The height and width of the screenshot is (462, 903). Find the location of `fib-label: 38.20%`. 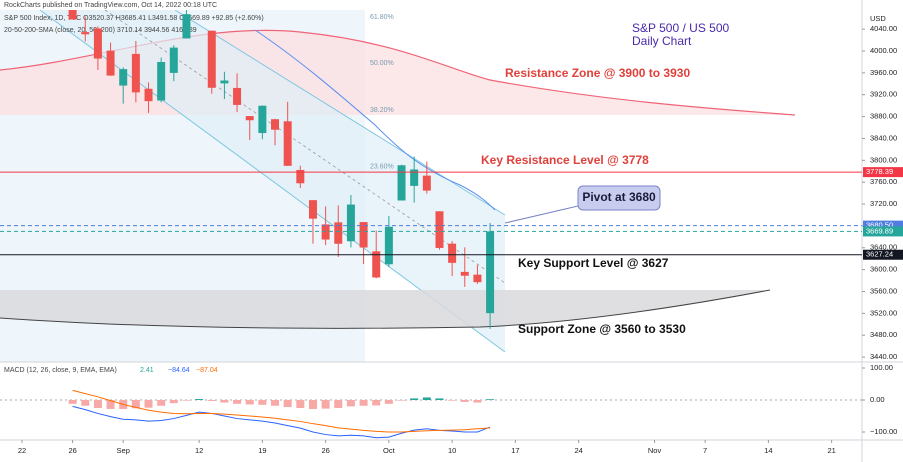

fib-label: 38.20% is located at coordinates (382, 110).